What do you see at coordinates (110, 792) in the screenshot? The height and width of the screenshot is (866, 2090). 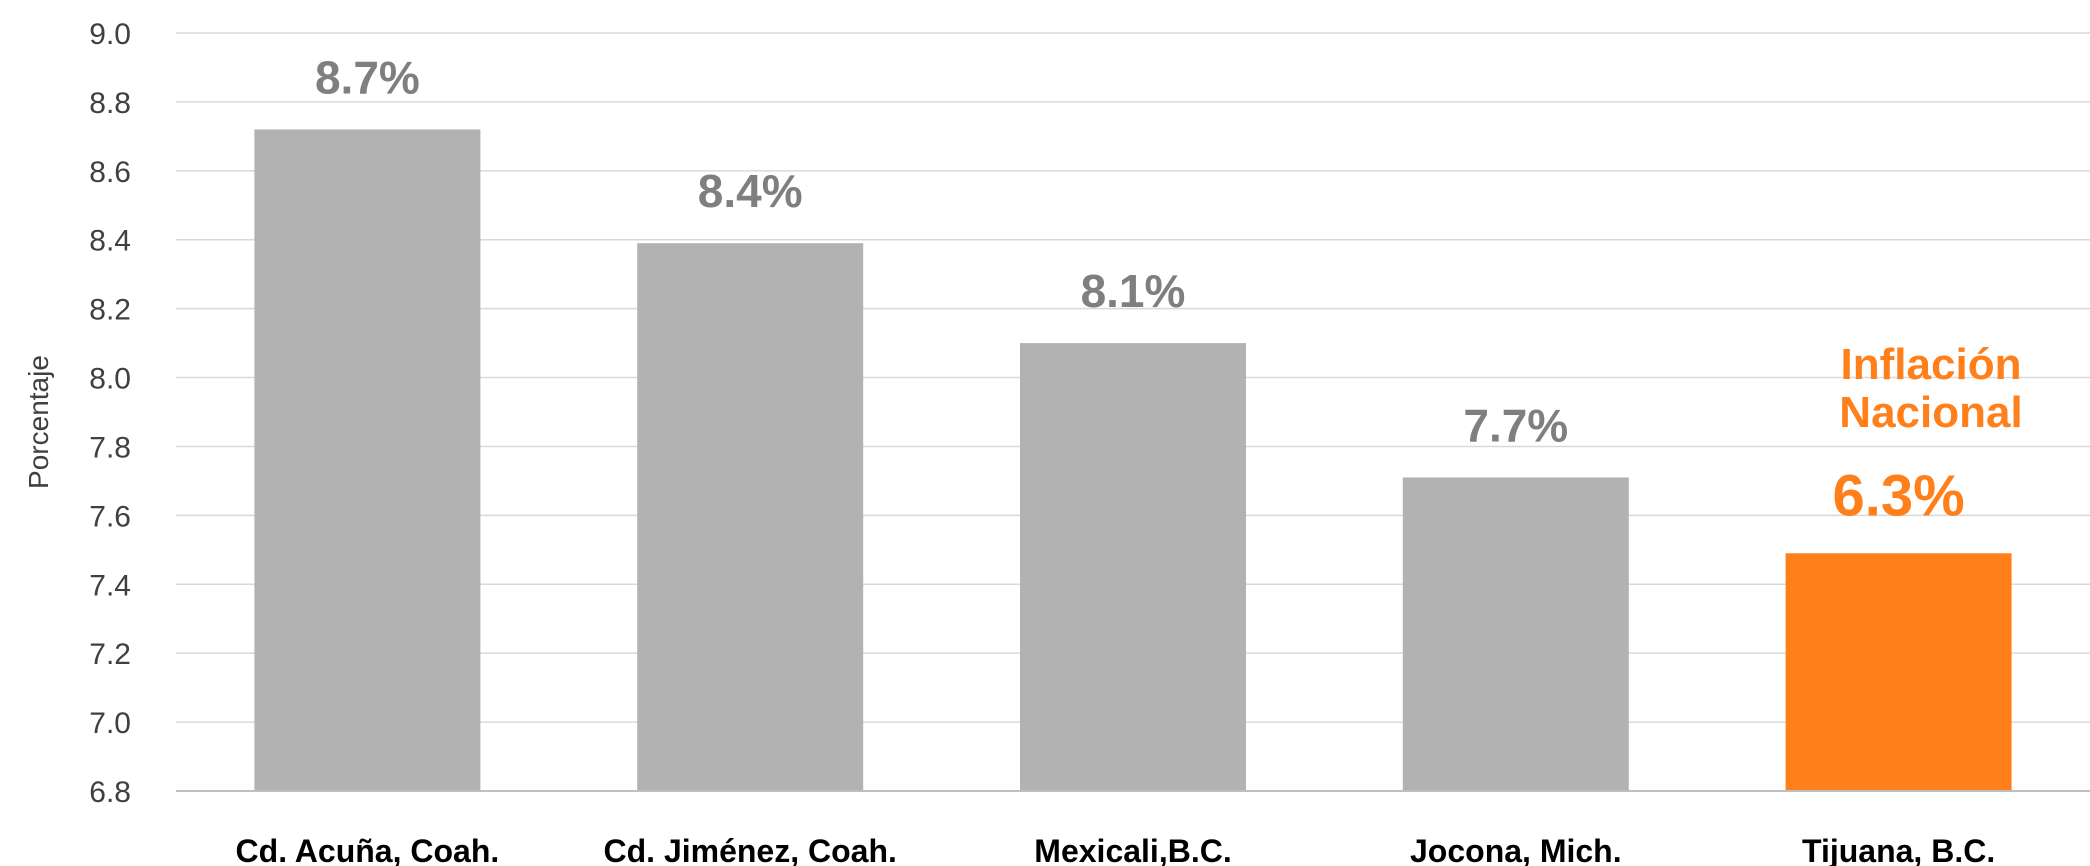 I see `y-tick-label: 6.8` at bounding box center [110, 792].